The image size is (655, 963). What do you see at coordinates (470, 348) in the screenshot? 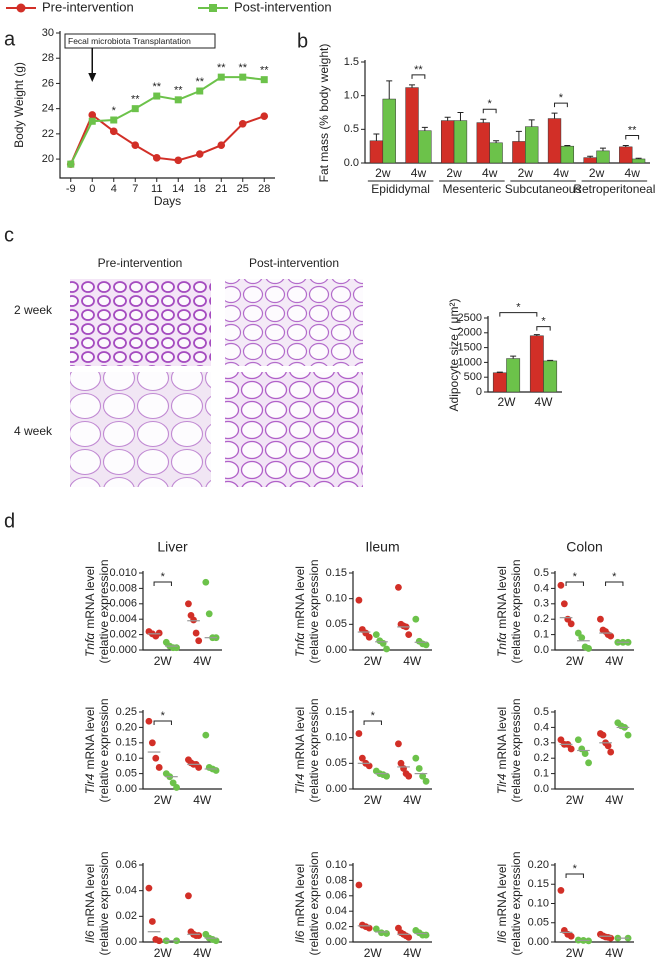
I see `y-tick-label: 1500` at bounding box center [470, 348].